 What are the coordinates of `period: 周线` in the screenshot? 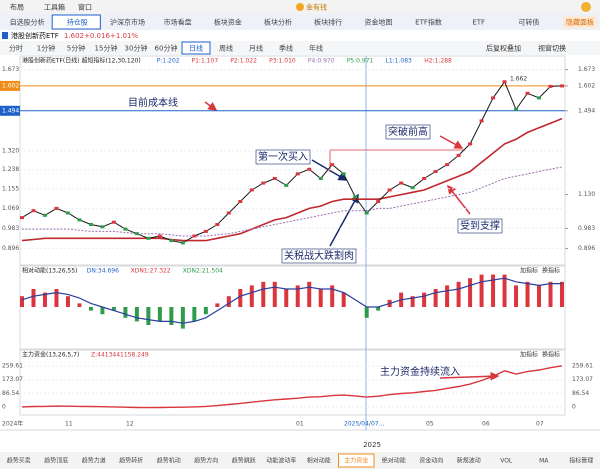 It's located at (226, 48).